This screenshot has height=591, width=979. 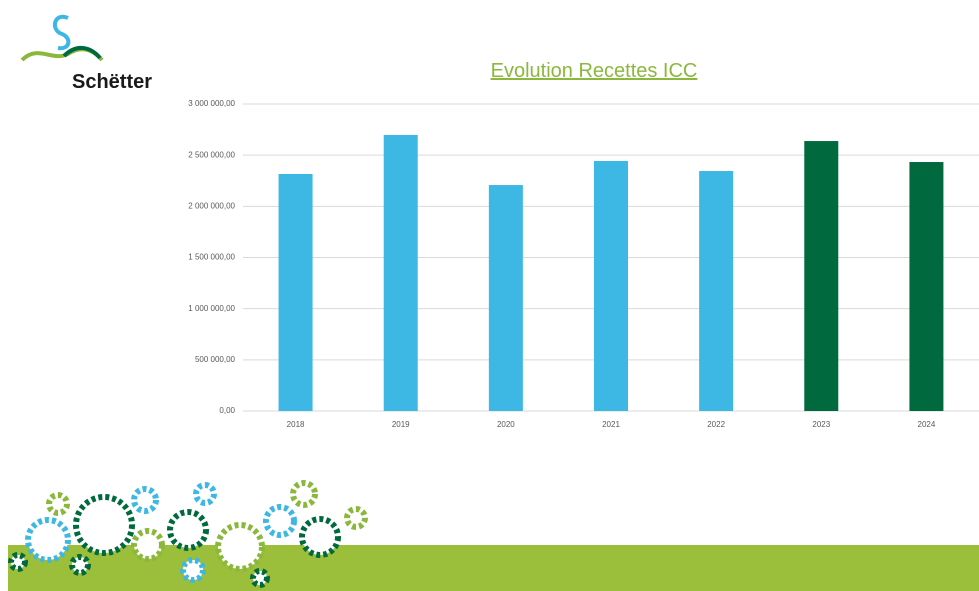 I want to click on y-tick-label: 1 500 000,00, so click(x=211, y=257).